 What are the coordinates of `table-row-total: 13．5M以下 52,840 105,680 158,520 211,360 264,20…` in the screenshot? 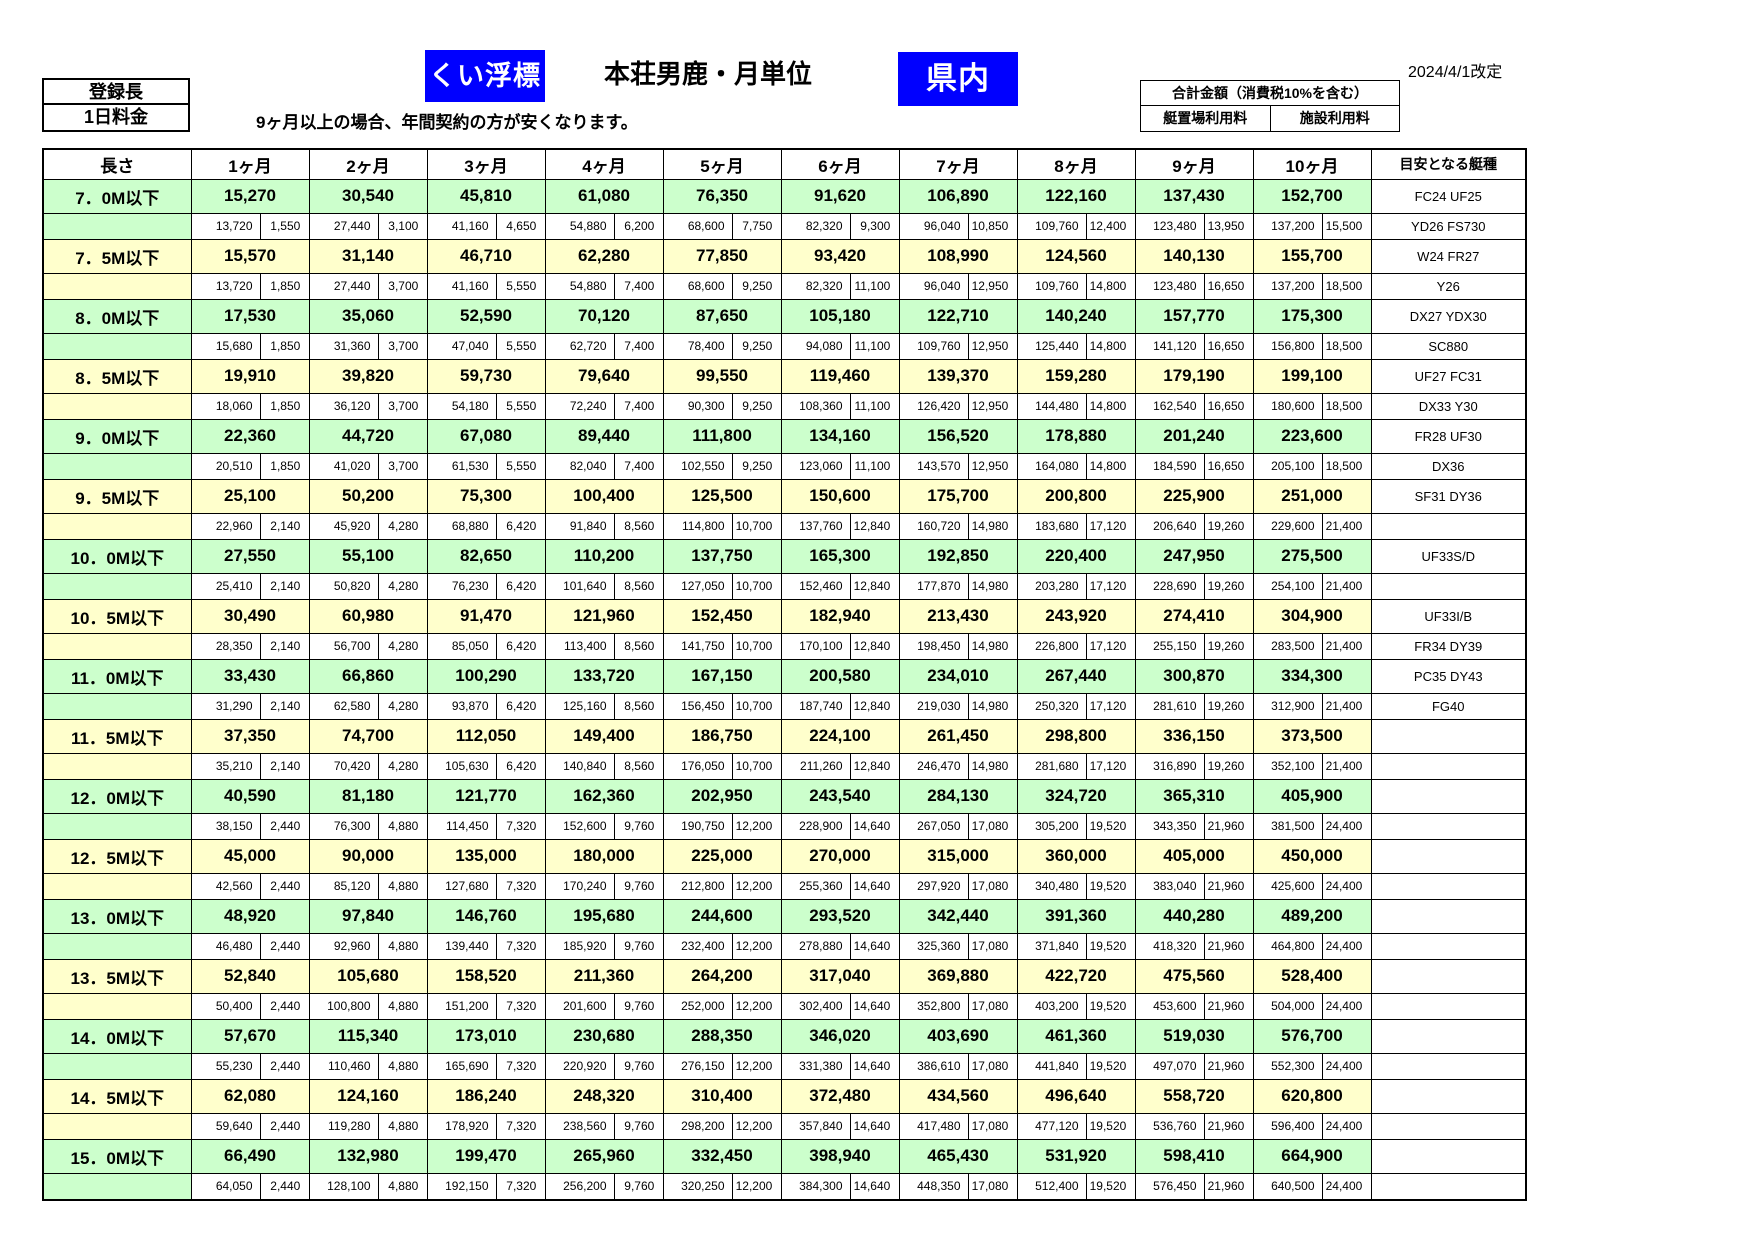 It's located at (784, 976).